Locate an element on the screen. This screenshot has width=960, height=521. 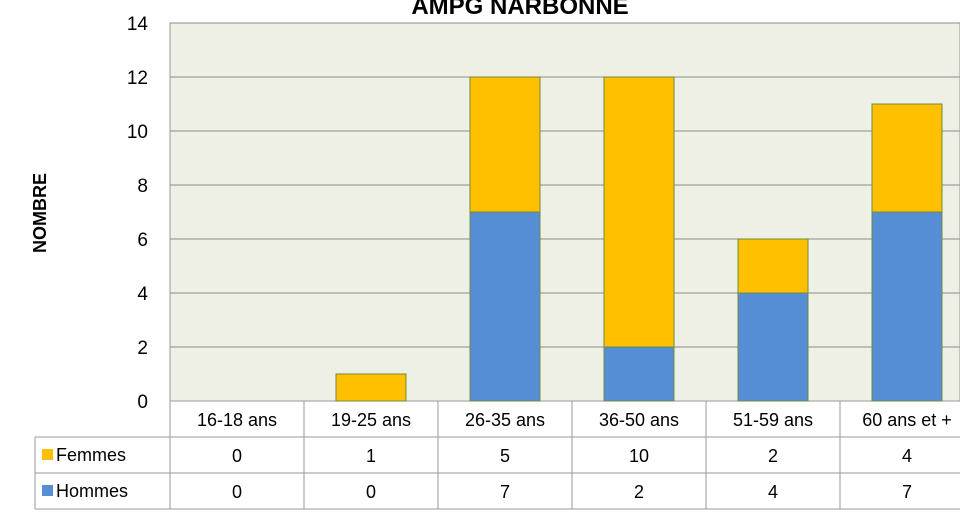
y-tick-label: 14 is located at coordinates (138, 24).